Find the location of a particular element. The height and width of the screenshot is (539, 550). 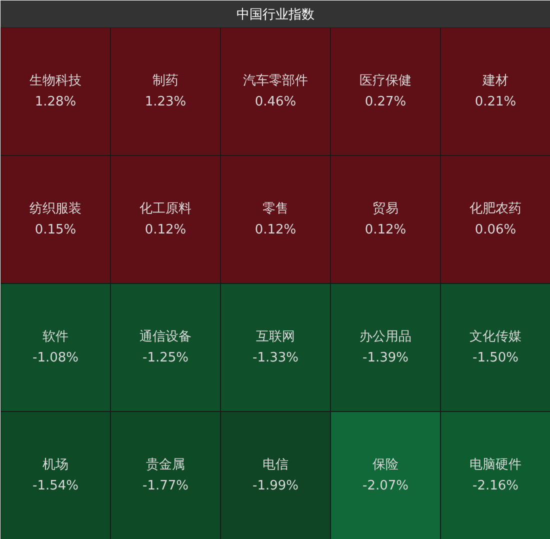

annotation: 汽车零部件 is located at coordinates (275, 81).